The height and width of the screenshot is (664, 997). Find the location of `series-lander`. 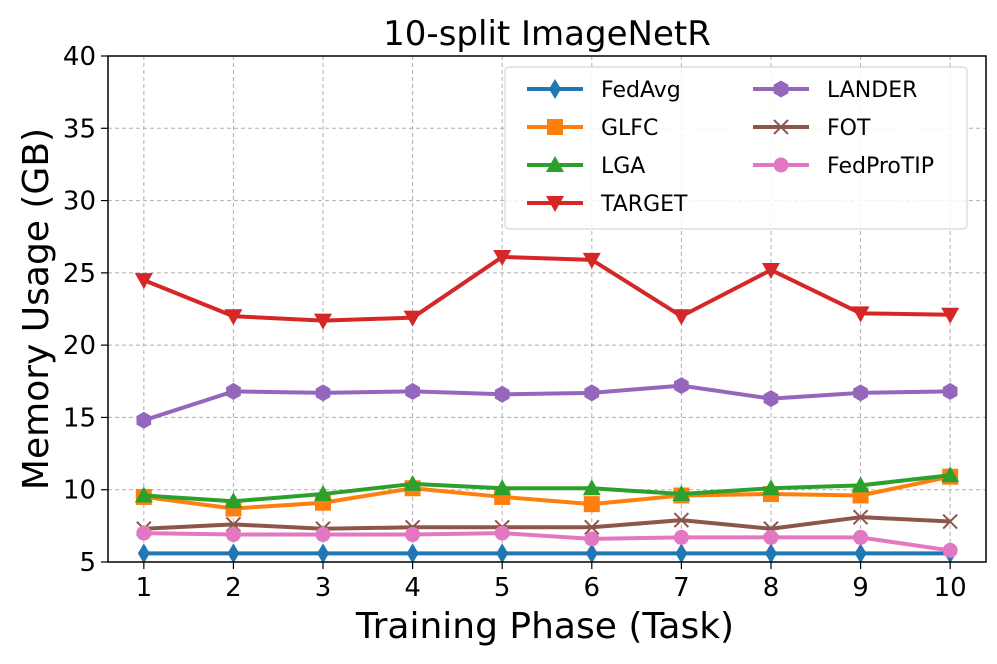

series-lander is located at coordinates (547, 403).